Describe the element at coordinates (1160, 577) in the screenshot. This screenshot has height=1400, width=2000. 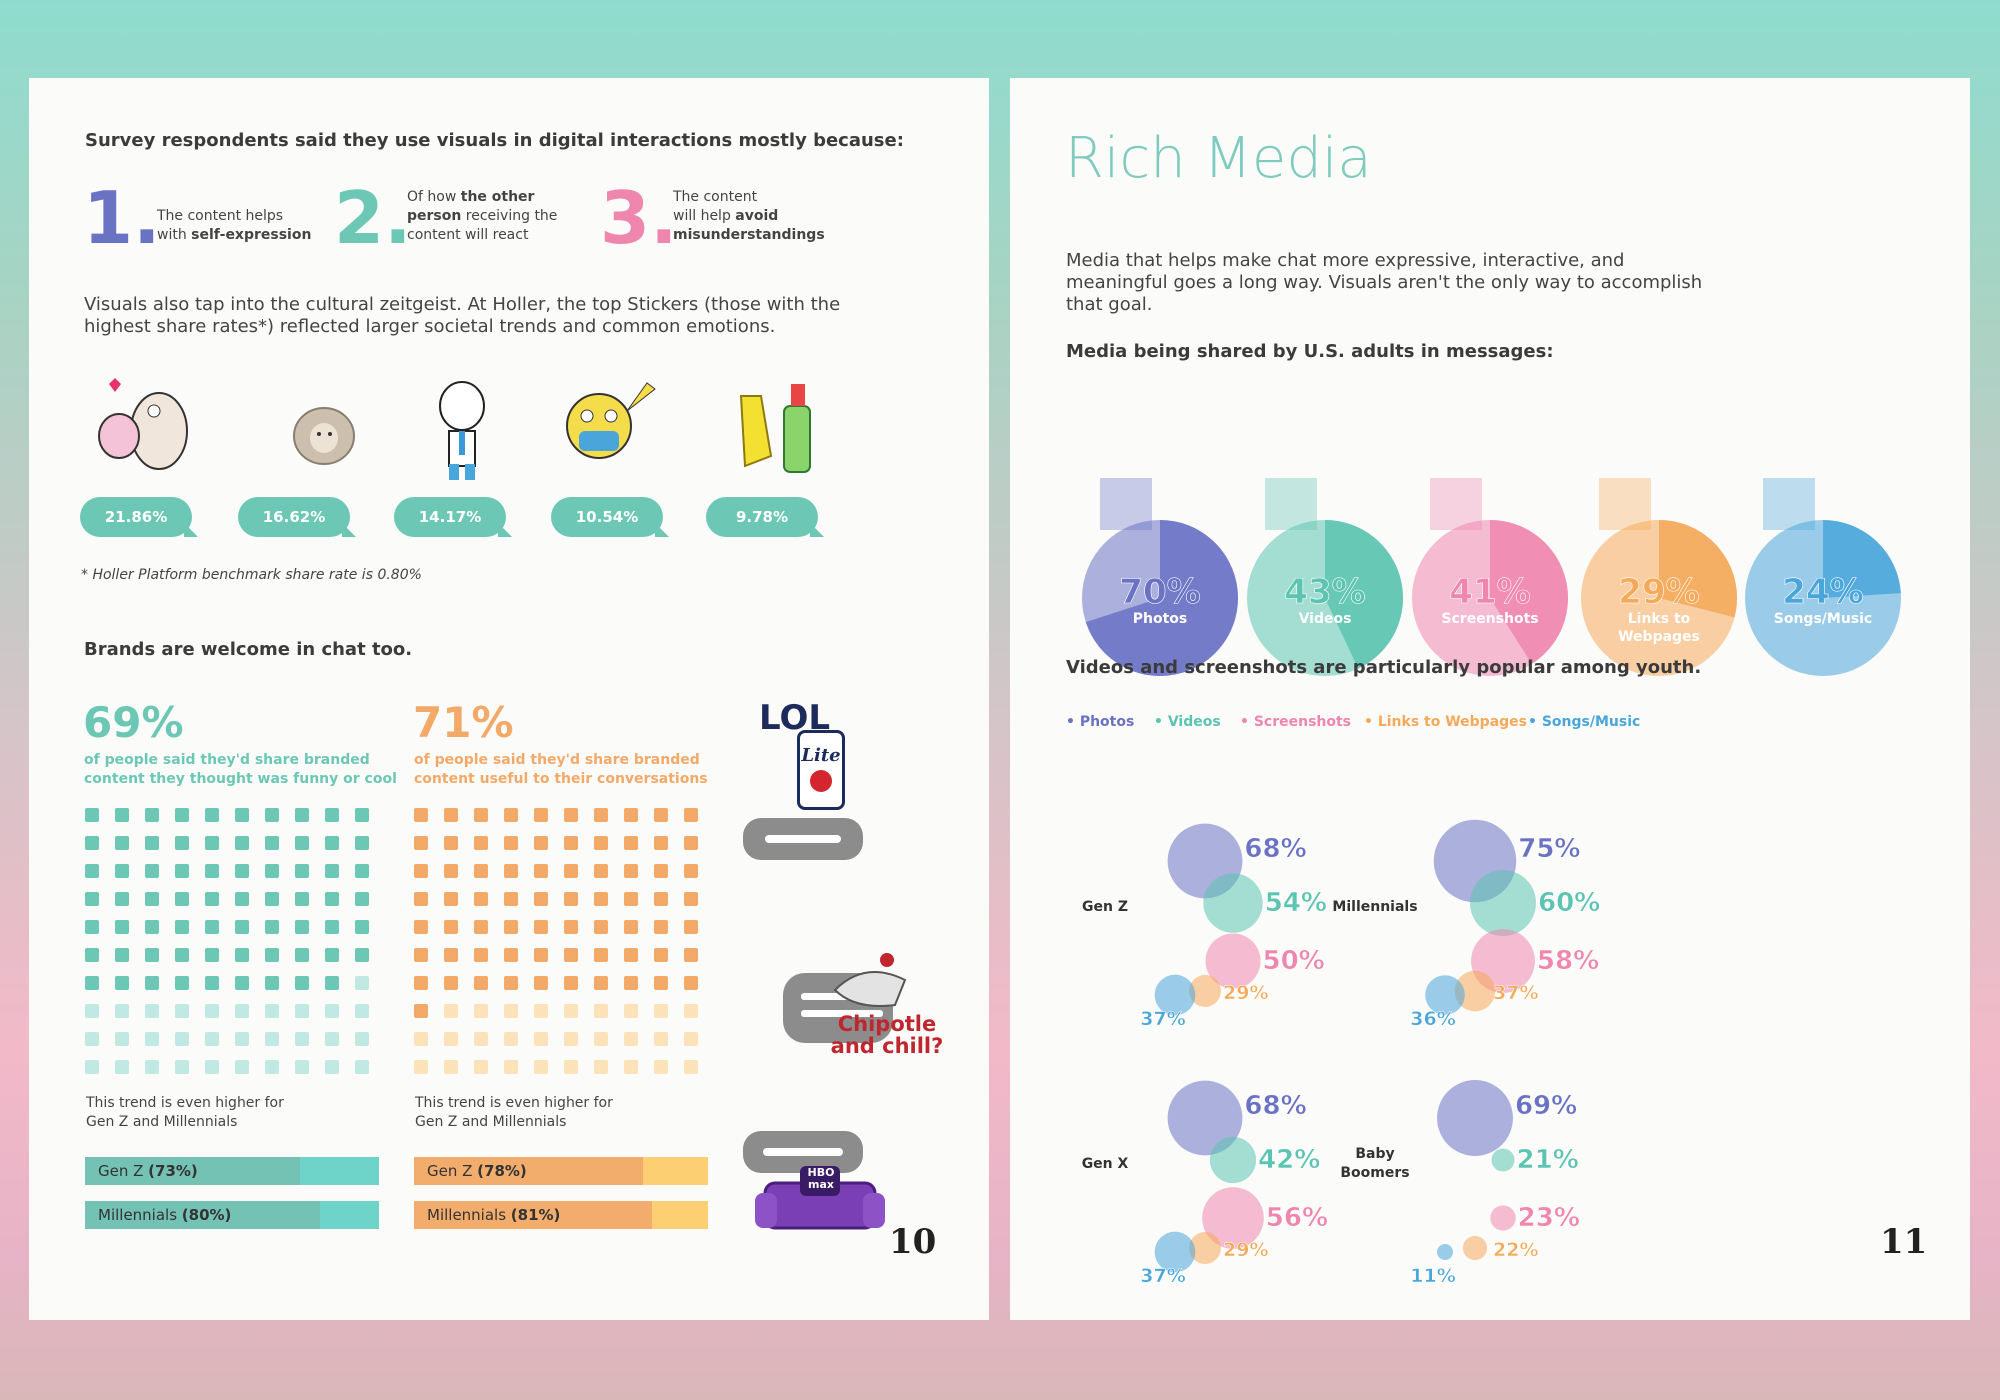
I see `pie-photos: 70%Photos` at that location.